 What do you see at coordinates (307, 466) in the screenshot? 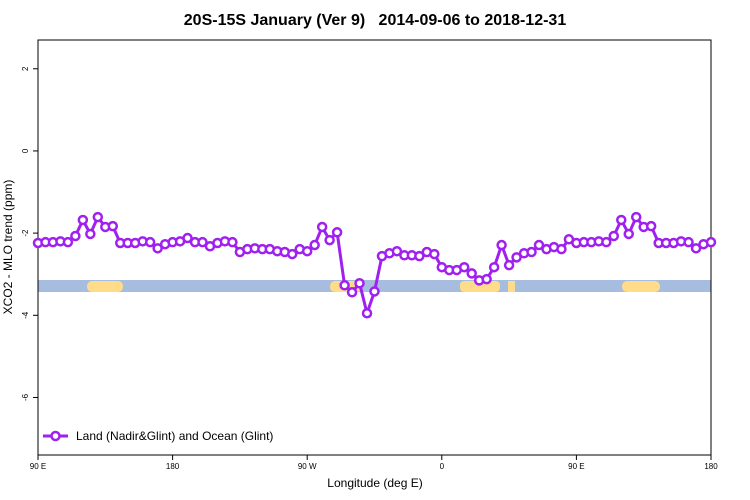
I see `x-tick-label: 90 W` at bounding box center [307, 466].